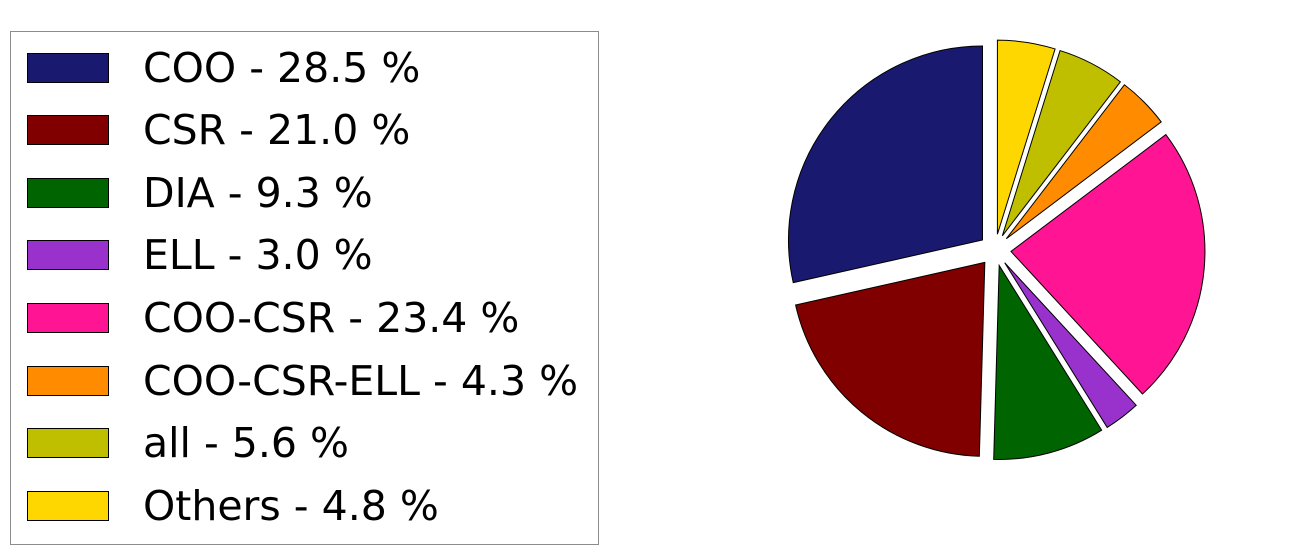  I want to click on legend-swatch-coo-csr-ell, so click(68, 381).